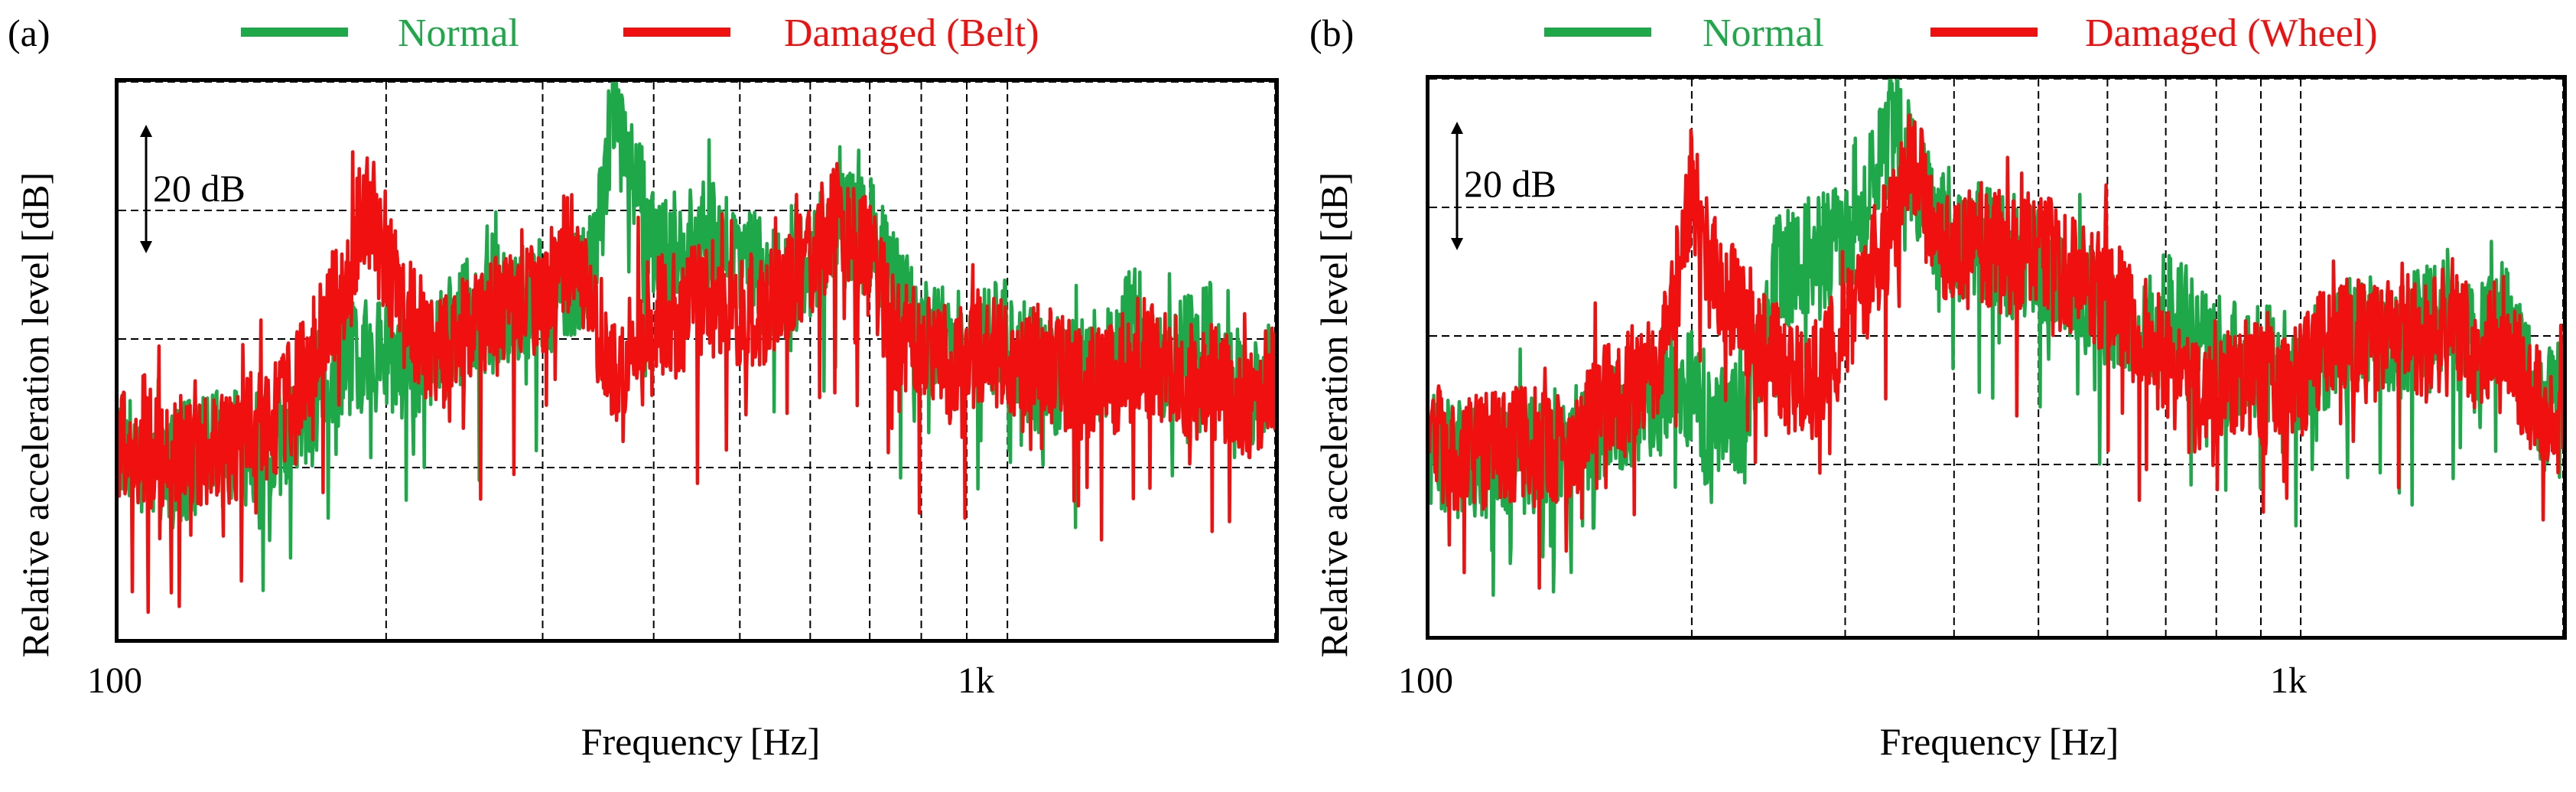 This screenshot has width=2576, height=792. Describe the element at coordinates (1332, 33) in the screenshot. I see `panel-label: (b)` at that location.